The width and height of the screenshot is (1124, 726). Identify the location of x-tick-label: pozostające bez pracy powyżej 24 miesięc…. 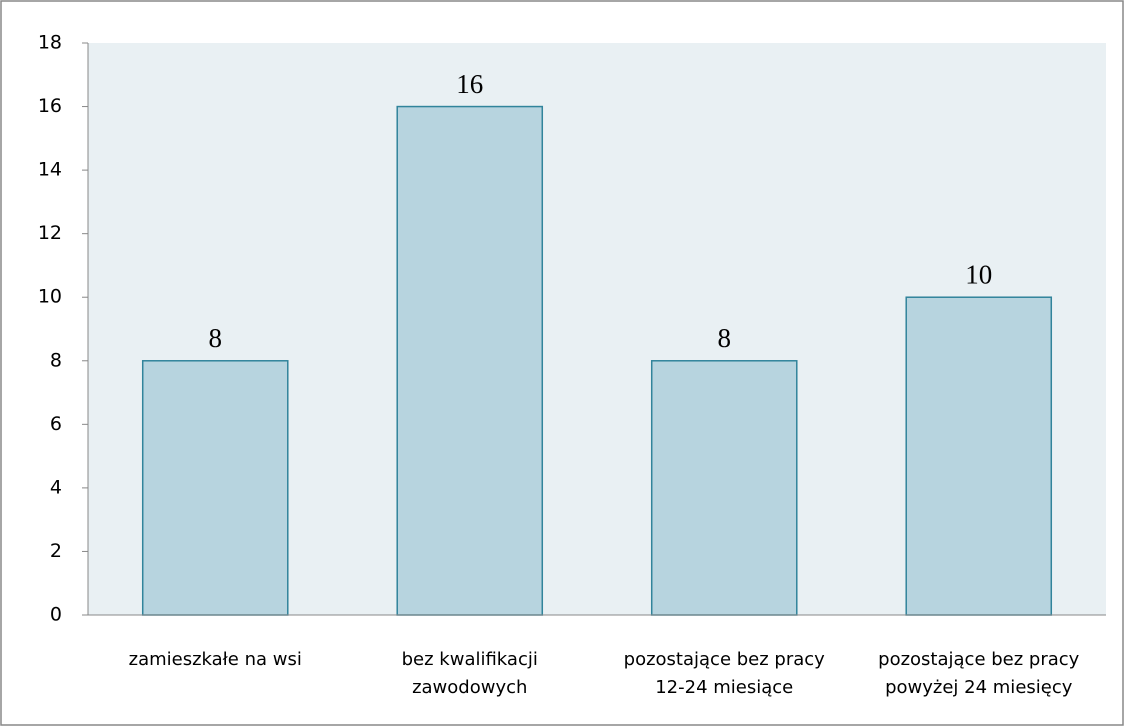
(979, 673).